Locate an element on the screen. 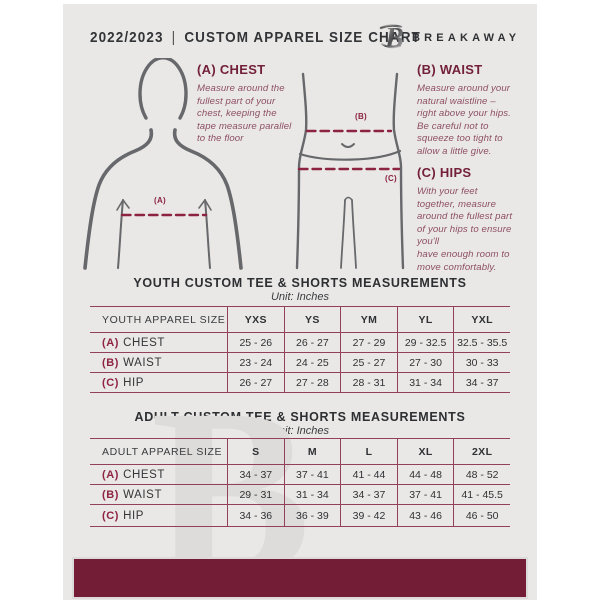 The height and width of the screenshot is (600, 600). size-col-2xl: 2XL is located at coordinates (481, 451).